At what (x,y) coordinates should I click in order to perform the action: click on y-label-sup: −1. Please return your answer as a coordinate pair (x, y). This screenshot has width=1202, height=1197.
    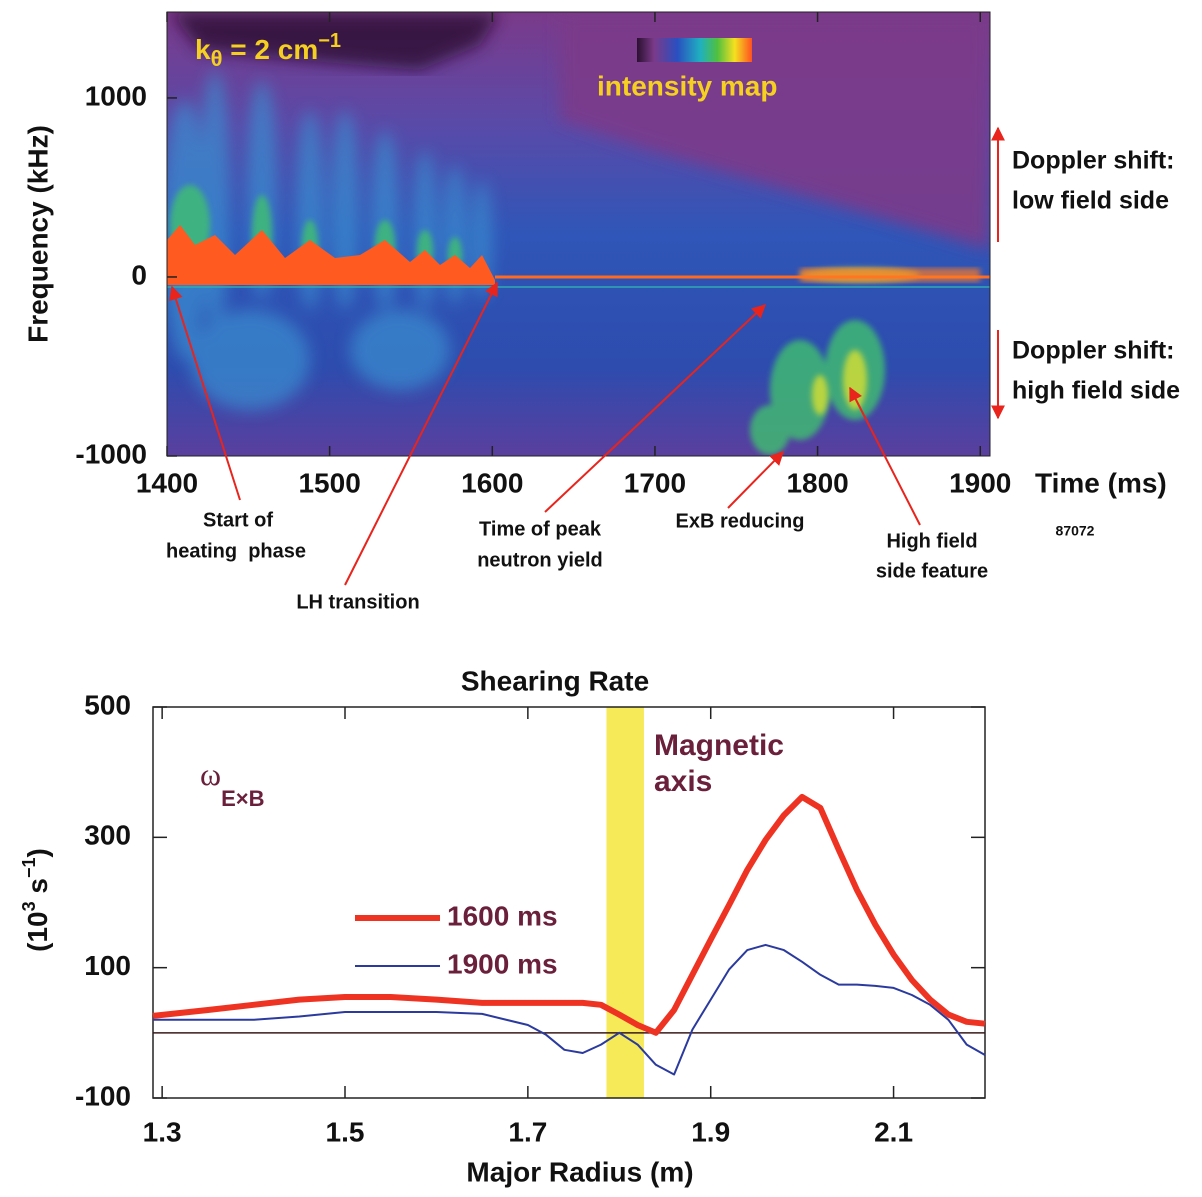
    Looking at the image, I should click on (29, 867).